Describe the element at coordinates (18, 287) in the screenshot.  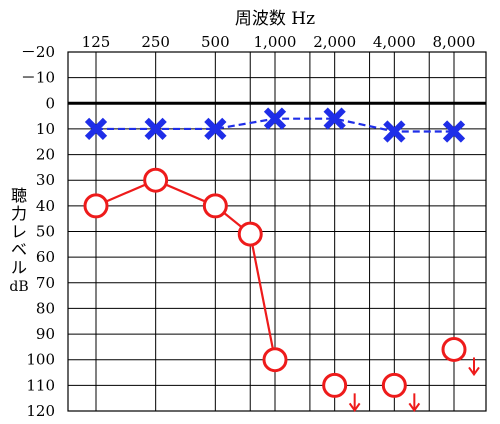
I see `y-axis-label-unit: dB` at that location.